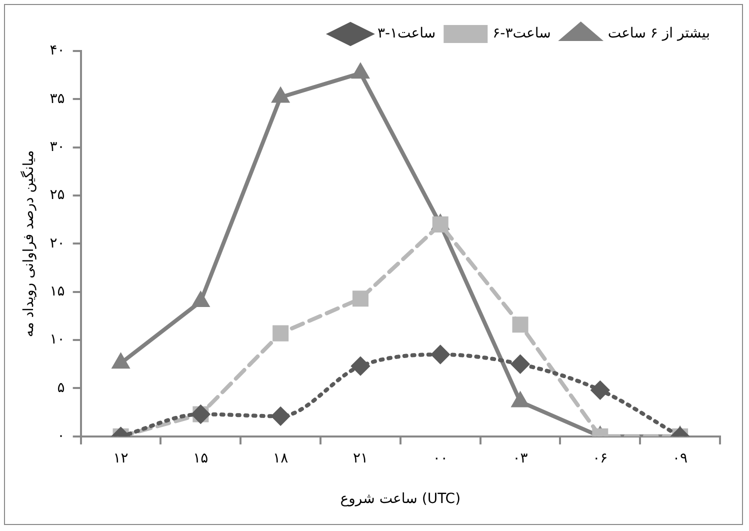 This screenshot has width=749, height=531. I want to click on y-tick-label: ۳۰, so click(57, 146).